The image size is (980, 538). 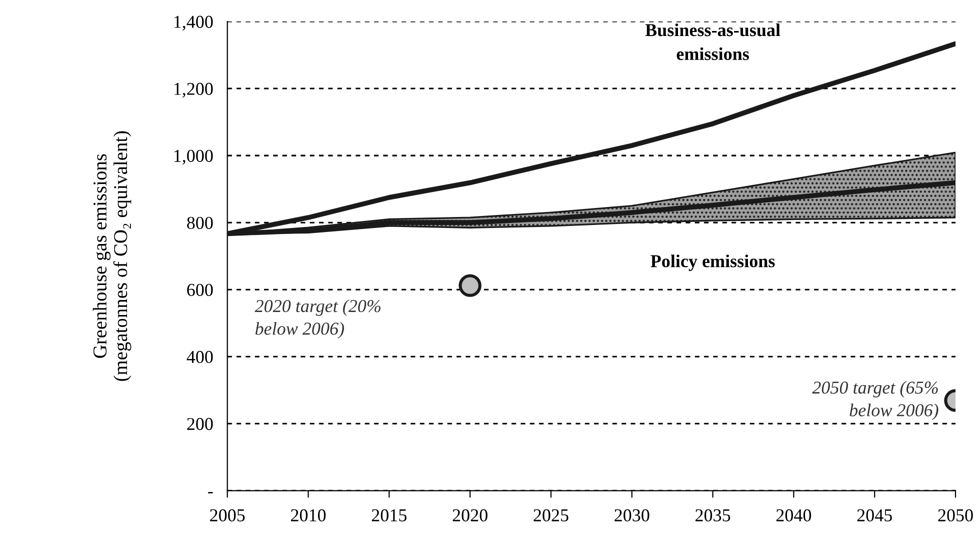 I want to click on annotation: 2020 target (20% below 2006), so click(x=317, y=318).